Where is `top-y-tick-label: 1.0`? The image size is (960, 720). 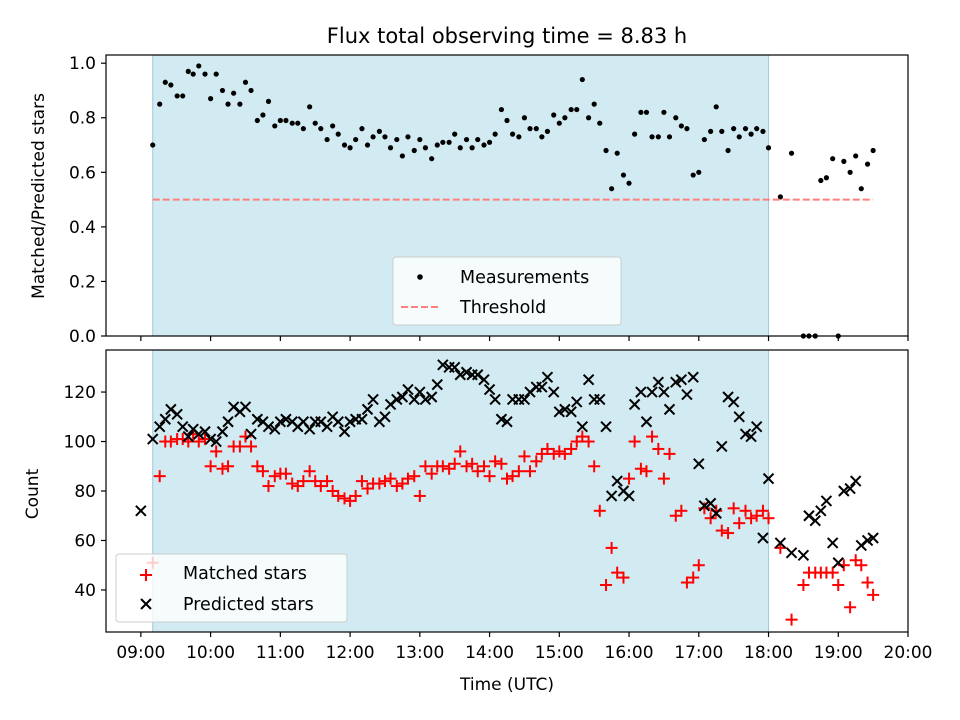
top-y-tick-label: 1.0 is located at coordinates (82, 64).